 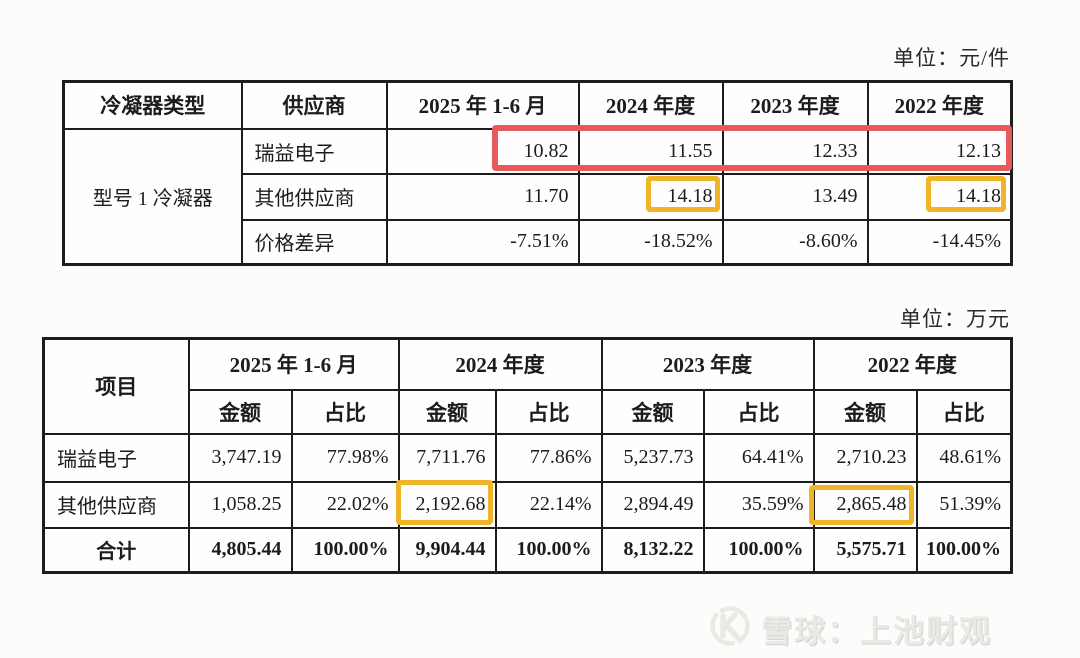 What do you see at coordinates (939, 242) in the screenshot?
I see `price-diff-cell: -14.45%` at bounding box center [939, 242].